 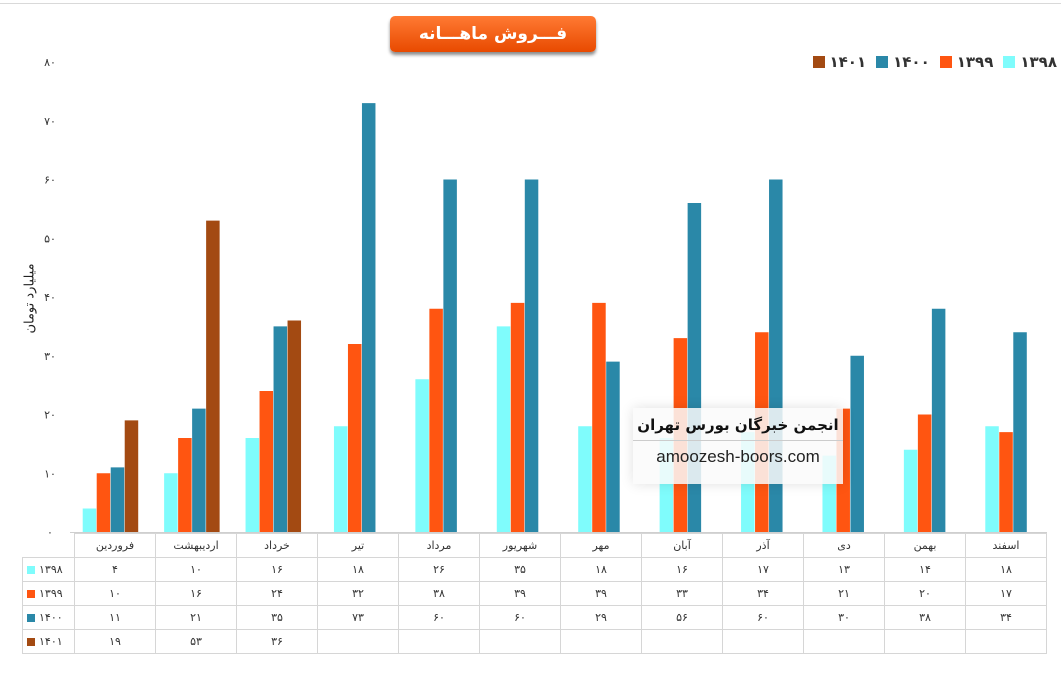 I want to click on y-tick-label: ۸۰, so click(x=50, y=62).